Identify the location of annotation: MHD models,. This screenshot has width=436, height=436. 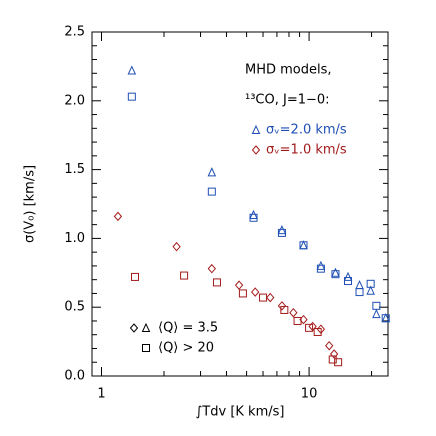
(288, 70).